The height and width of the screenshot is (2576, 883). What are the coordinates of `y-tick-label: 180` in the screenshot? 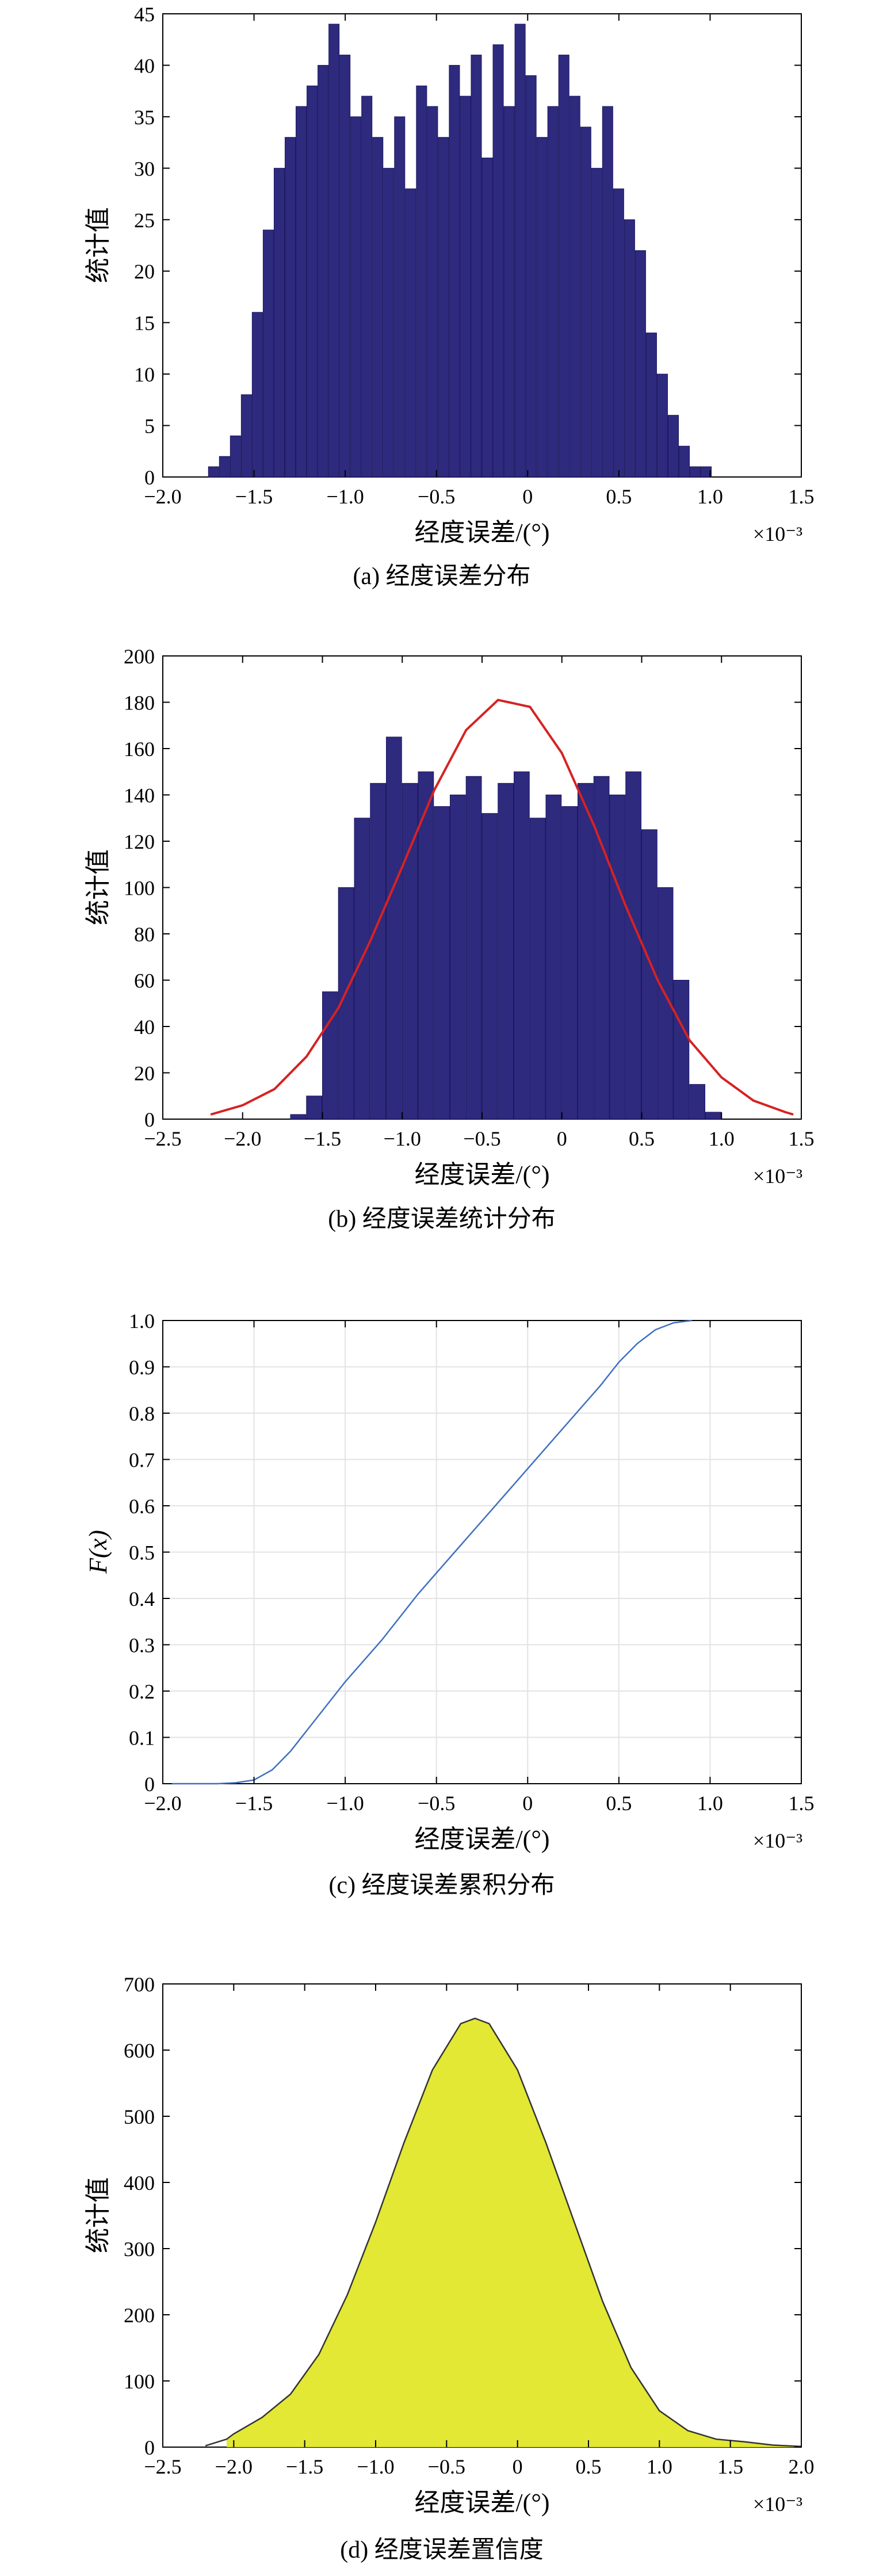 It's located at (139, 703).